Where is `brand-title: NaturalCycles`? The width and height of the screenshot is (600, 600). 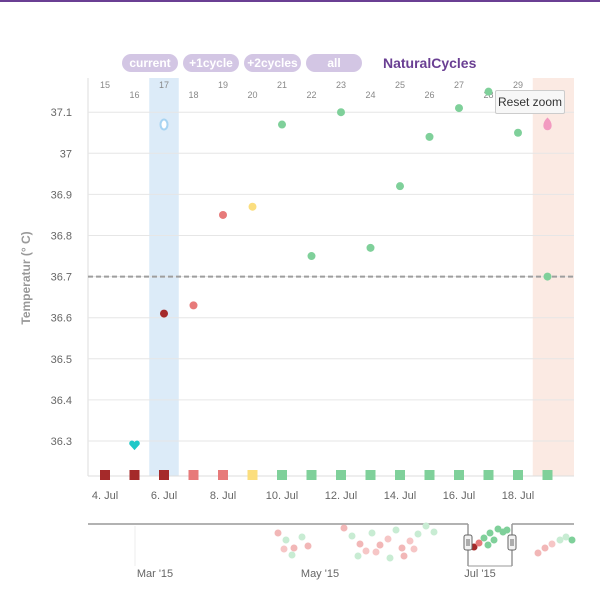
brand-title: NaturalCycles is located at coordinates (430, 63).